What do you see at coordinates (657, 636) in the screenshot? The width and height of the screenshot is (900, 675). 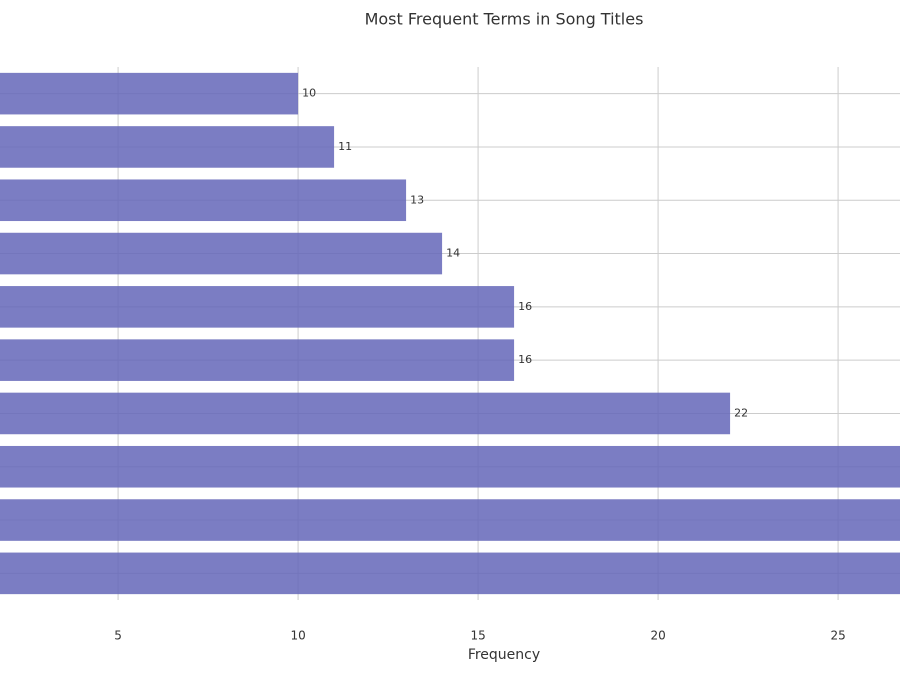 I see `x-tick-label: 20` at bounding box center [657, 636].